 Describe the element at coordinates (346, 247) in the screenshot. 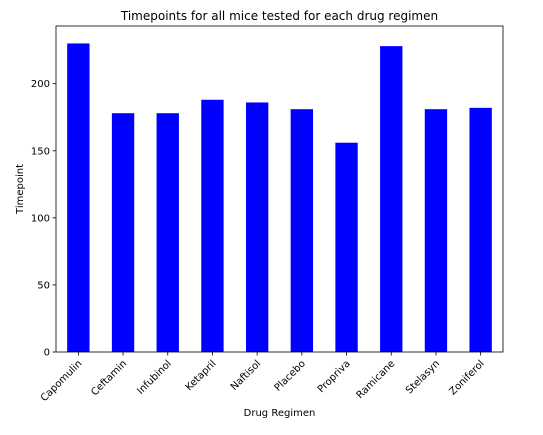

I see `bar-propriva` at that location.